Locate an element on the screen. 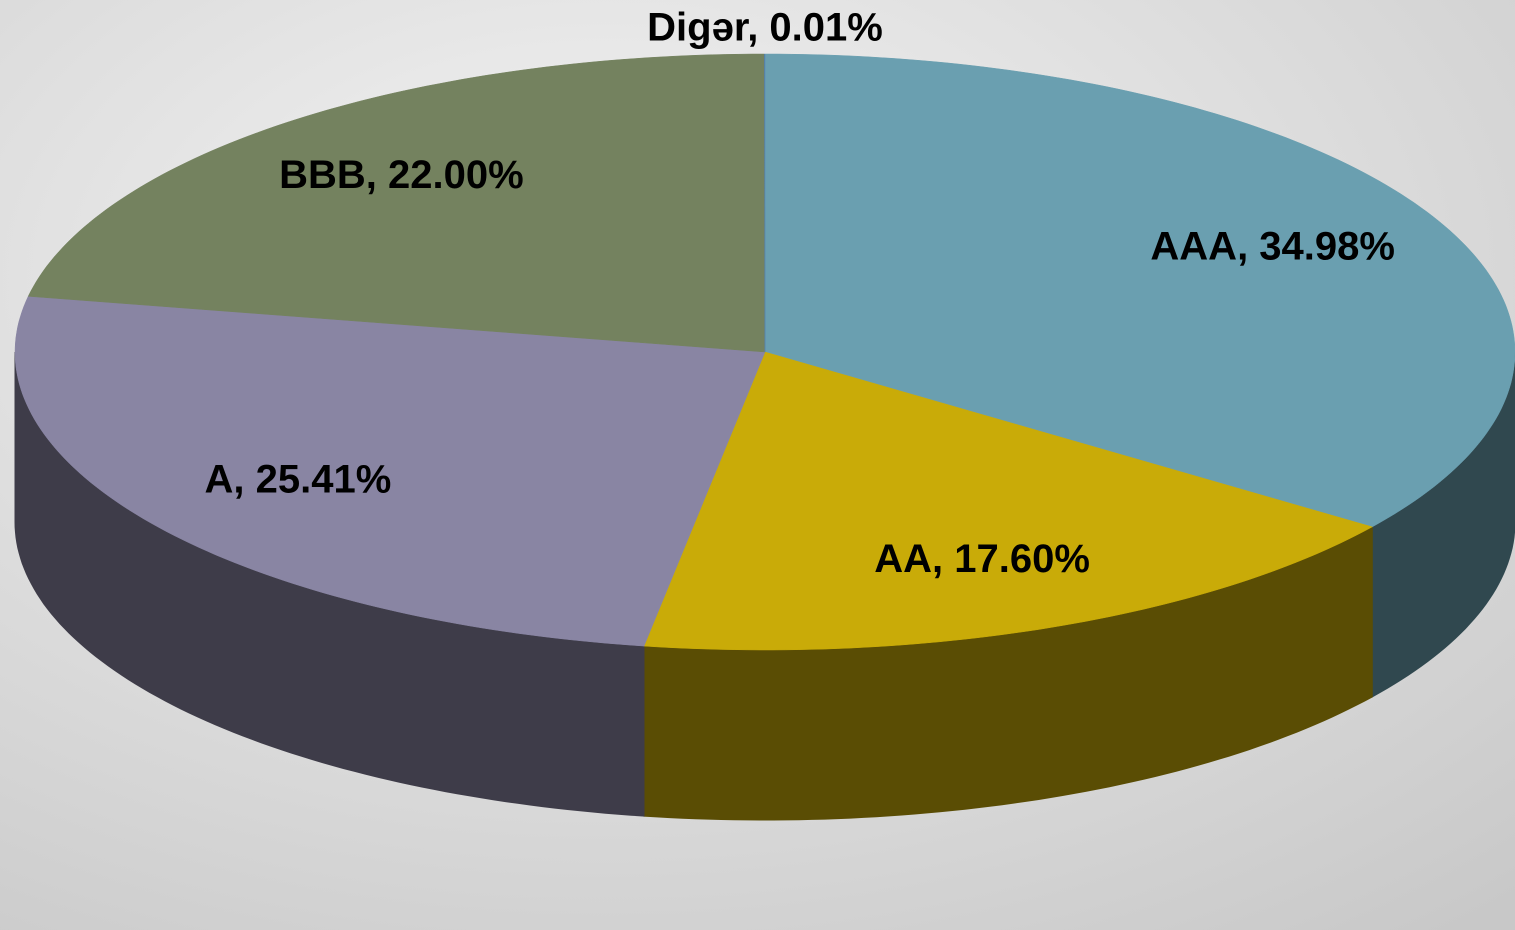 Image resolution: width=1515 pixels, height=930 pixels. data-label: AA, 17.60% is located at coordinates (982, 559).